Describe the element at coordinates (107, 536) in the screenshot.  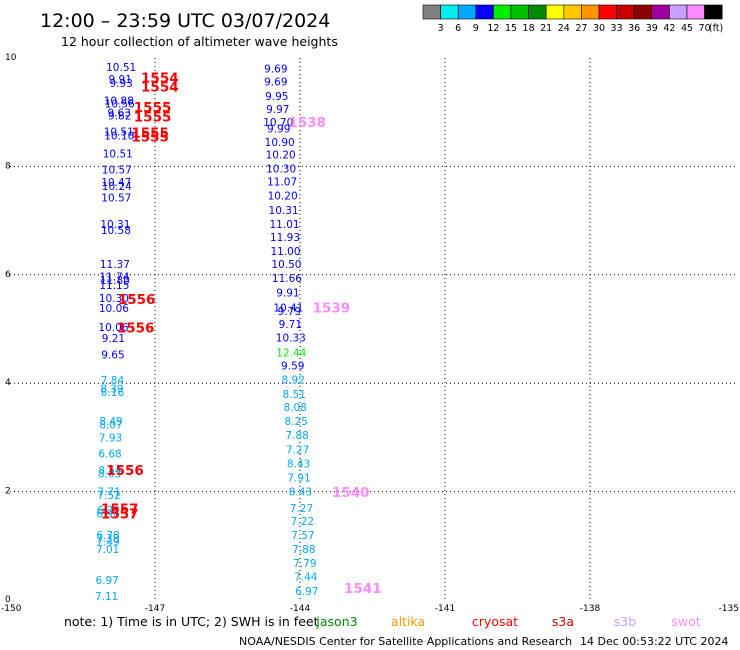
I see `swh-value-label: 6.78` at that location.